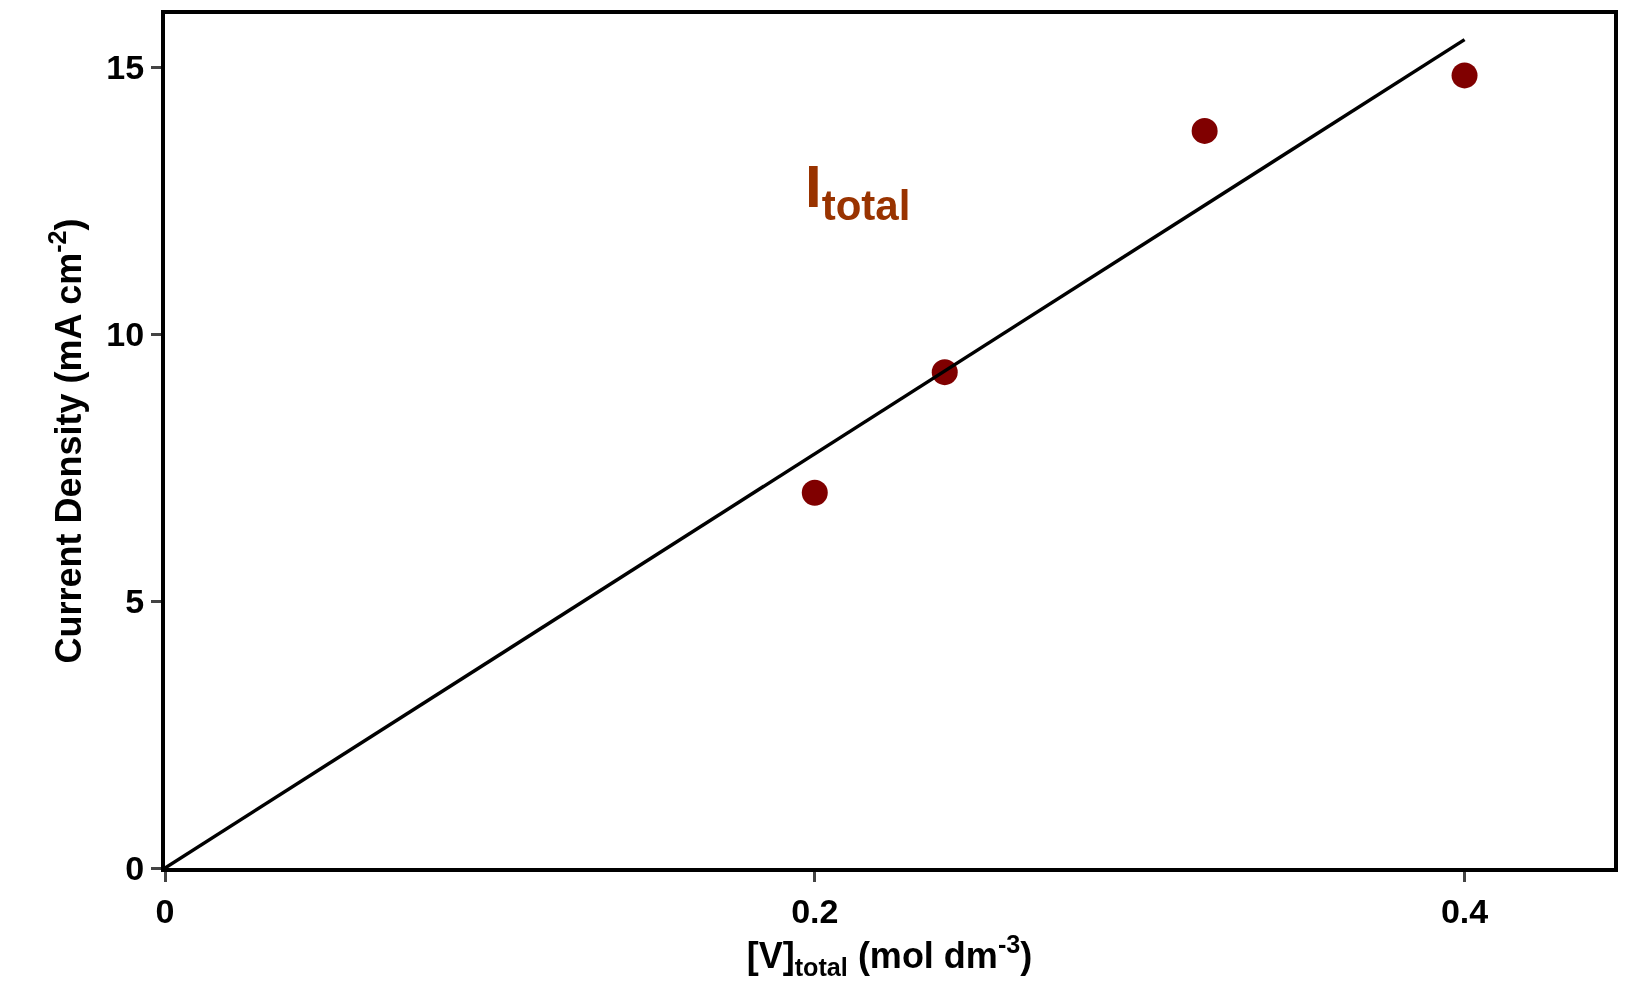 The image size is (1628, 998). What do you see at coordinates (135, 867) in the screenshot?
I see `y-tick-label: 0` at bounding box center [135, 867].